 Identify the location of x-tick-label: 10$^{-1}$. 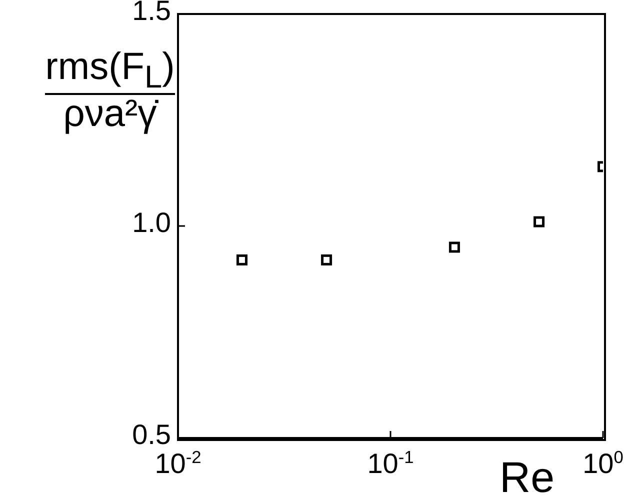
(390, 463).